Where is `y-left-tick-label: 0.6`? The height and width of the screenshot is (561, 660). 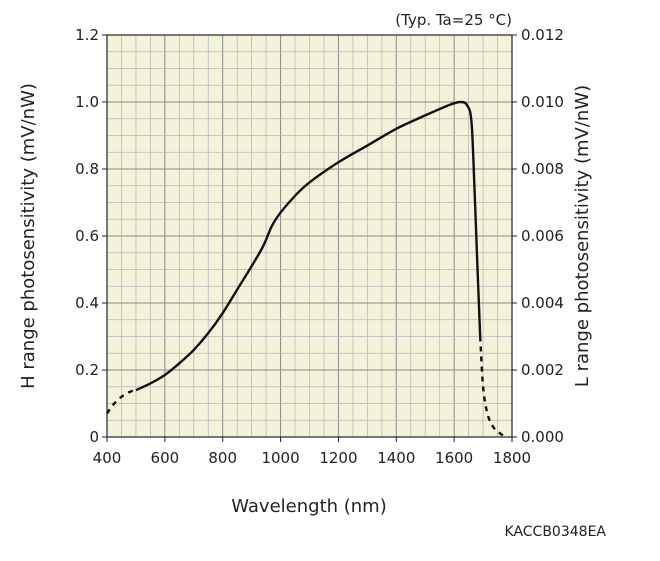 y-left-tick-label: 0.6 is located at coordinates (87, 236).